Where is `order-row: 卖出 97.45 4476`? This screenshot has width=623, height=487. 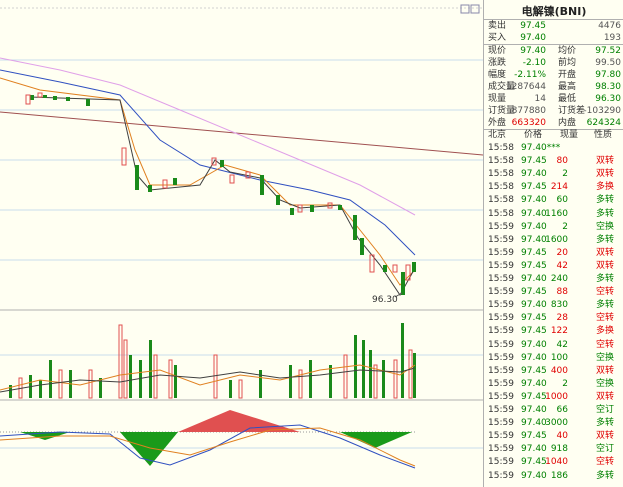
order-row: 卖出 97.45 4476 is located at coordinates (553, 26).